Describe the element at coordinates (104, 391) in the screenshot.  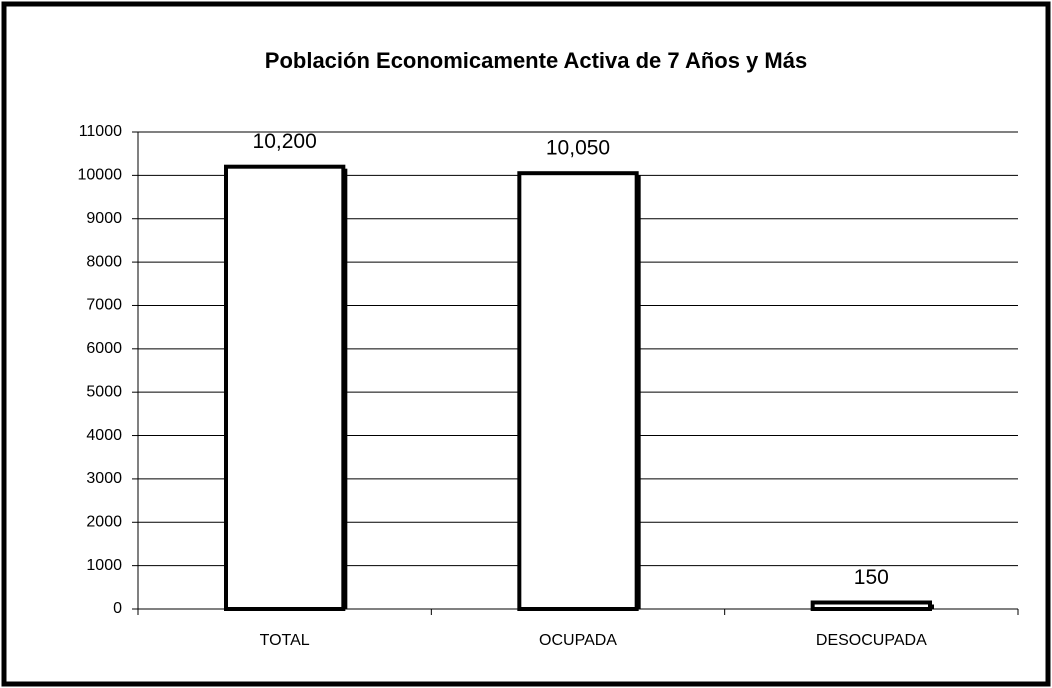
I see `y-tick-label: 5000` at that location.